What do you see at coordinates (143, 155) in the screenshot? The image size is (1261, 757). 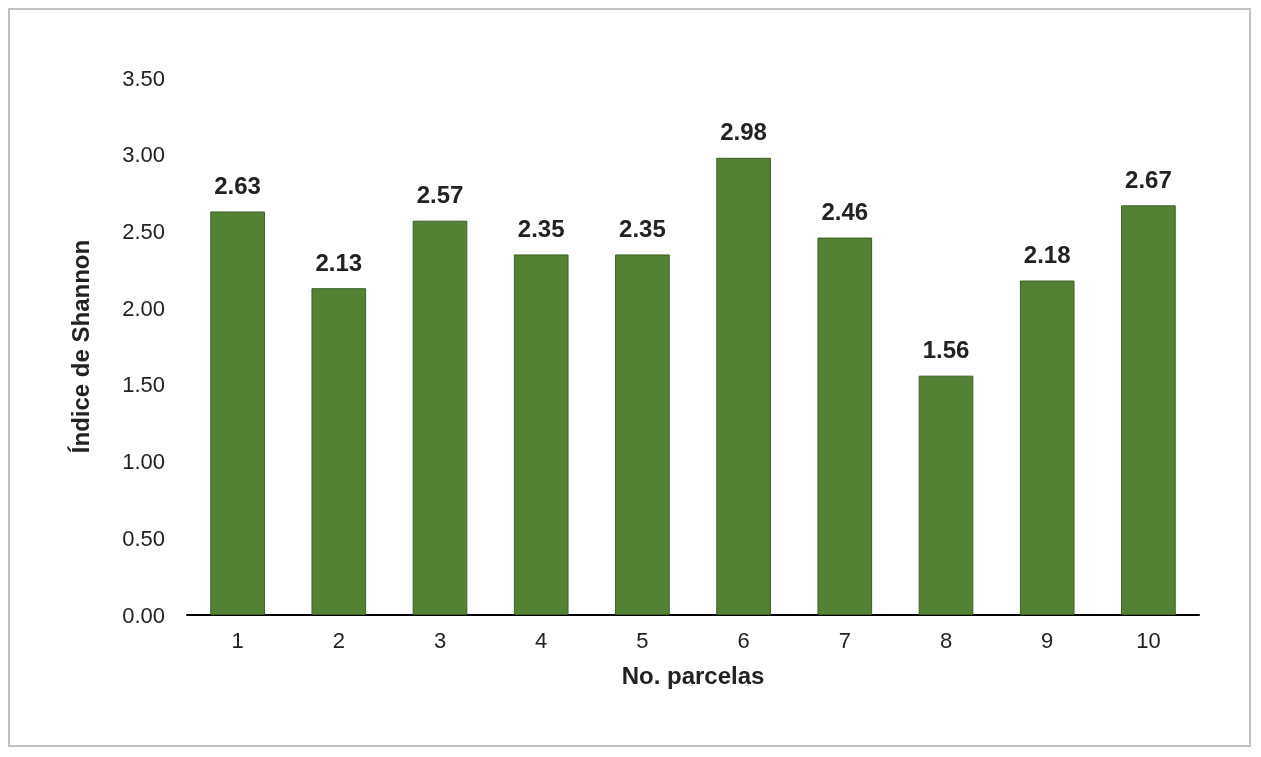 I see `y-tick-label: 3.00` at bounding box center [143, 155].